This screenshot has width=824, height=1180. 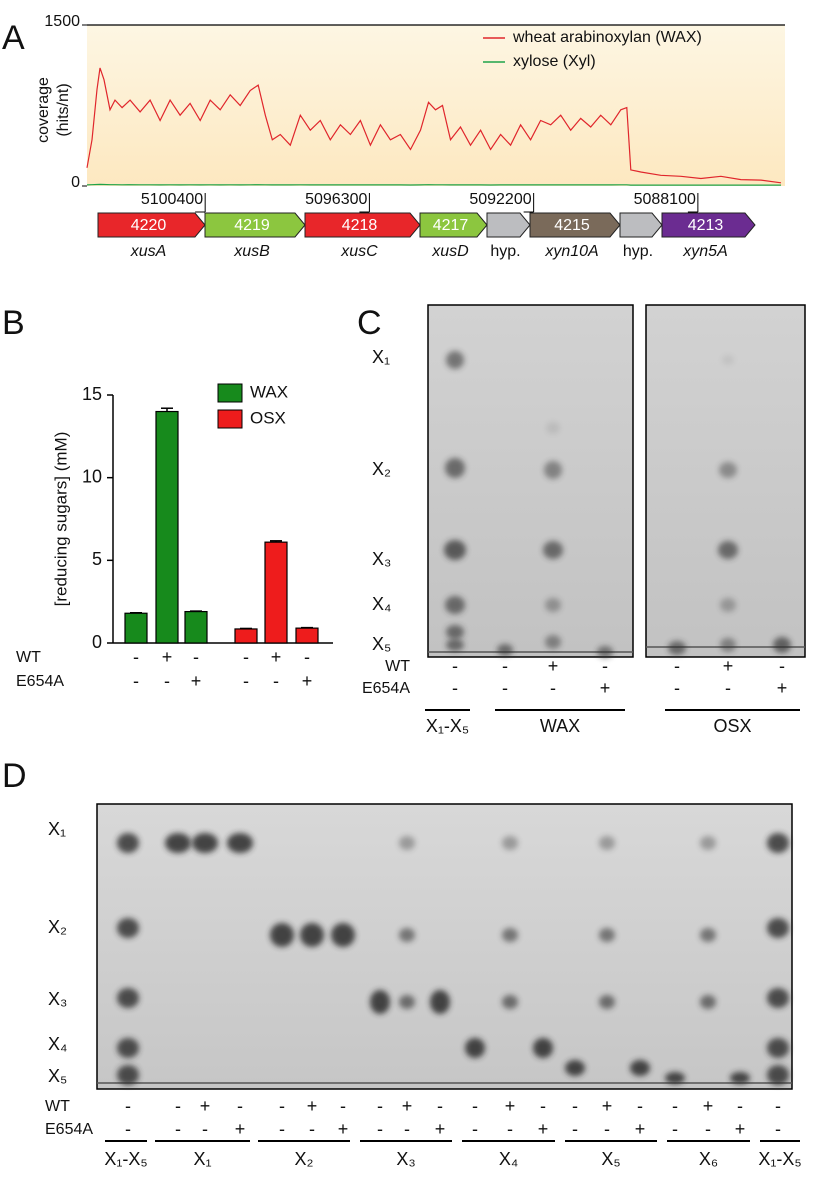 What do you see at coordinates (336, 199) in the screenshot?
I see `x-tick-label: 5096300` at bounding box center [336, 199].